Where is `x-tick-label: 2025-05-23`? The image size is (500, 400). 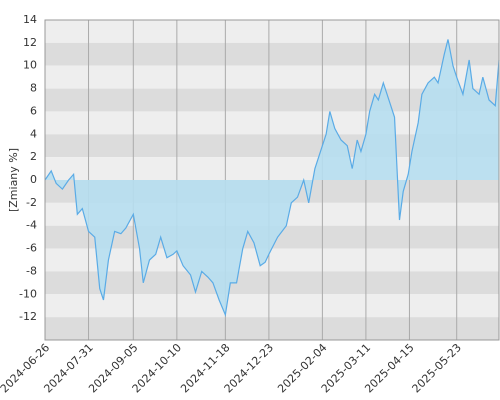 x-tick-label: 2025-05-23 is located at coordinates (437, 368).